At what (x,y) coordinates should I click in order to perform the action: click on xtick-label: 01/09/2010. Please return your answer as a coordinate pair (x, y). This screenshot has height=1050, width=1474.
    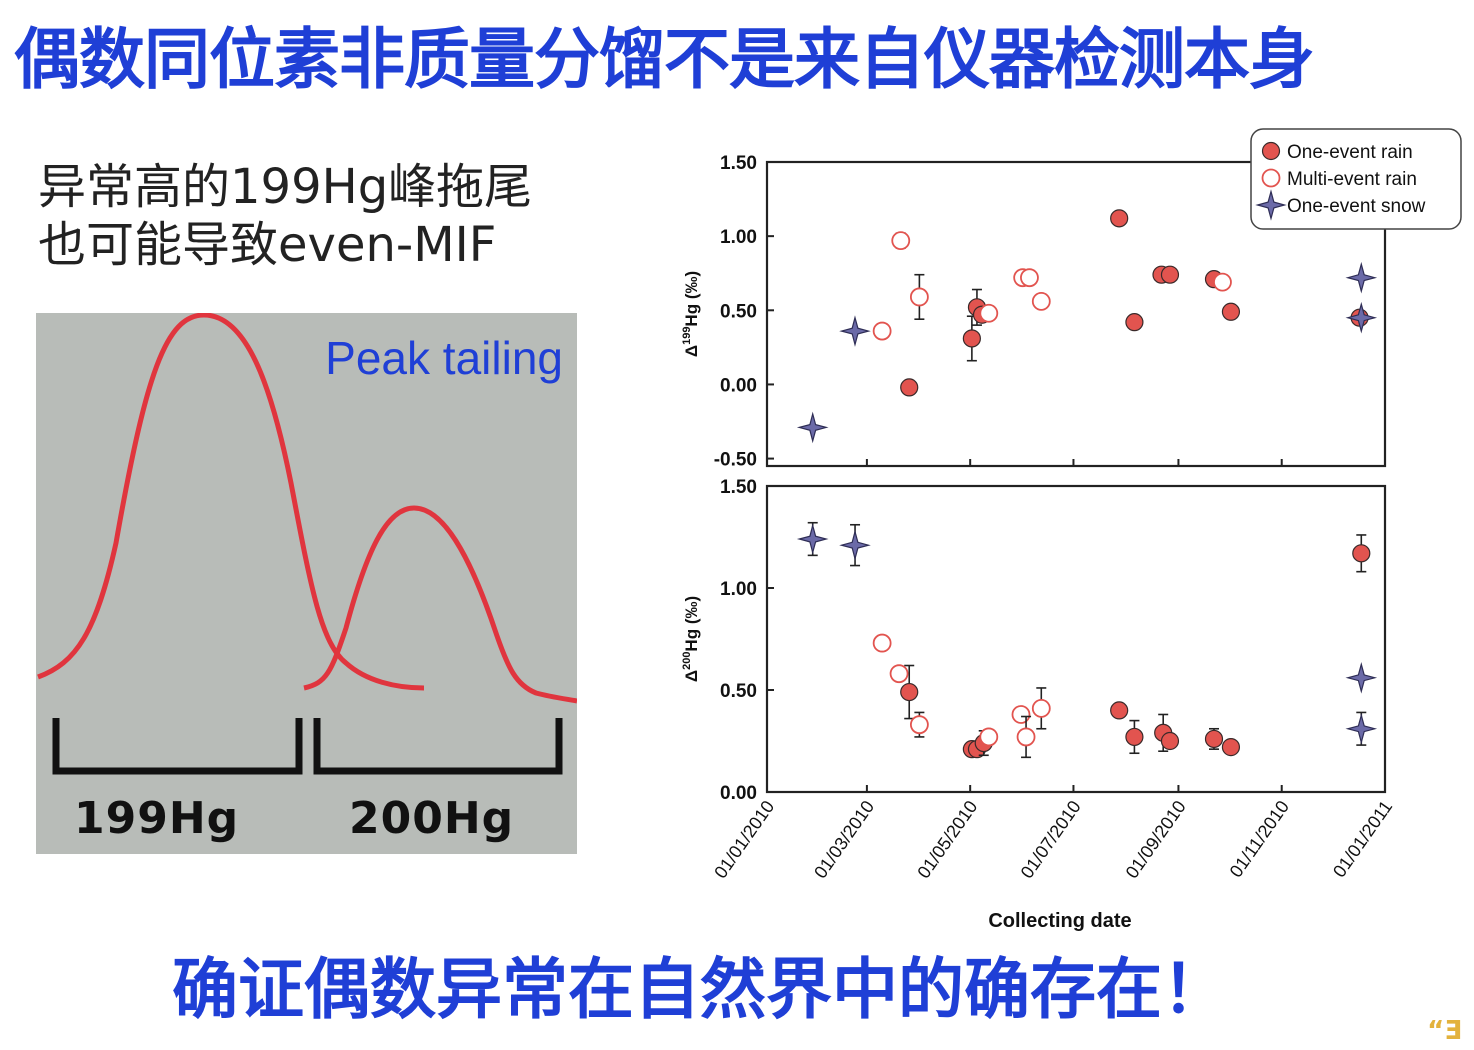
    Looking at the image, I should click on (1156, 839).